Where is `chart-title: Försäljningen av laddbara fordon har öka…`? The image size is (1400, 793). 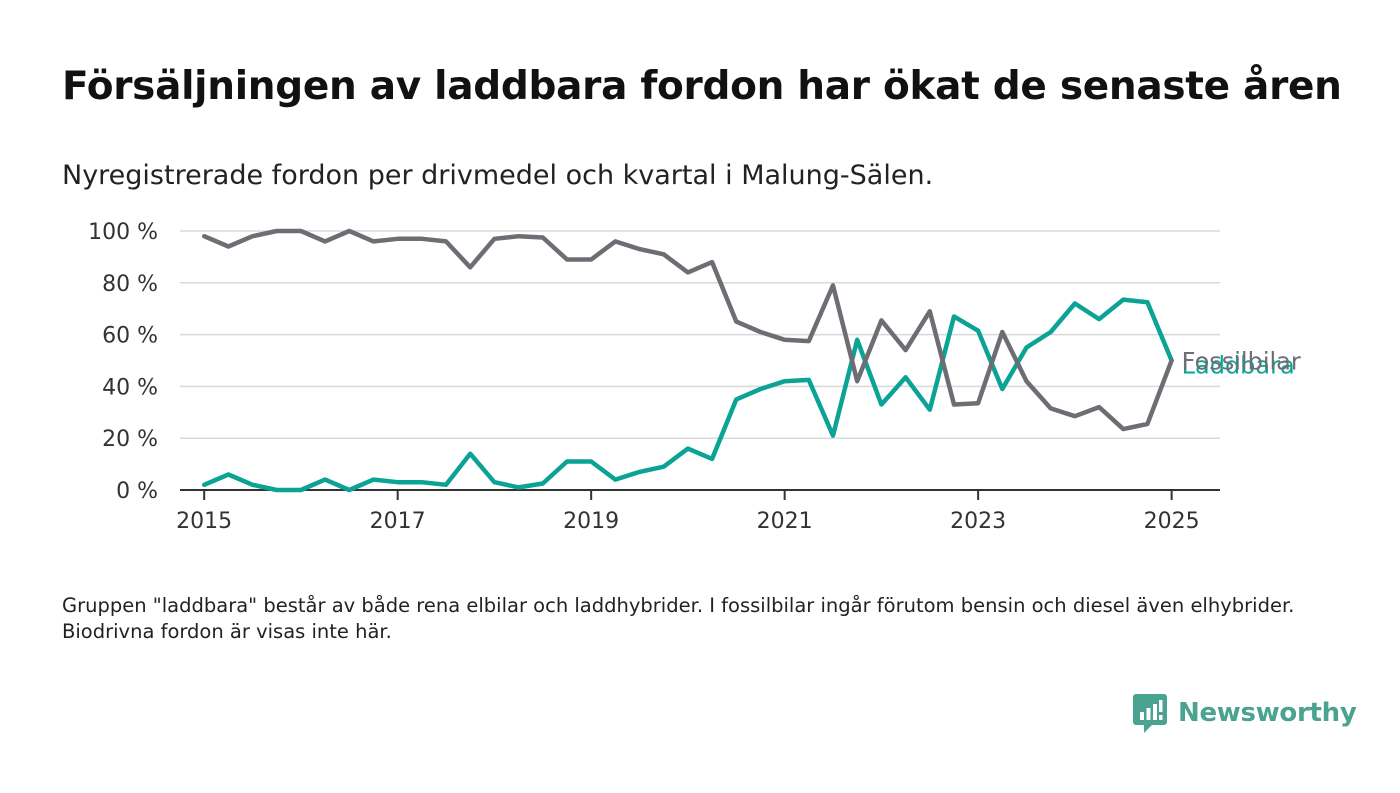 chart-title: Försäljningen av laddbara fordon har öka… is located at coordinates (702, 86).